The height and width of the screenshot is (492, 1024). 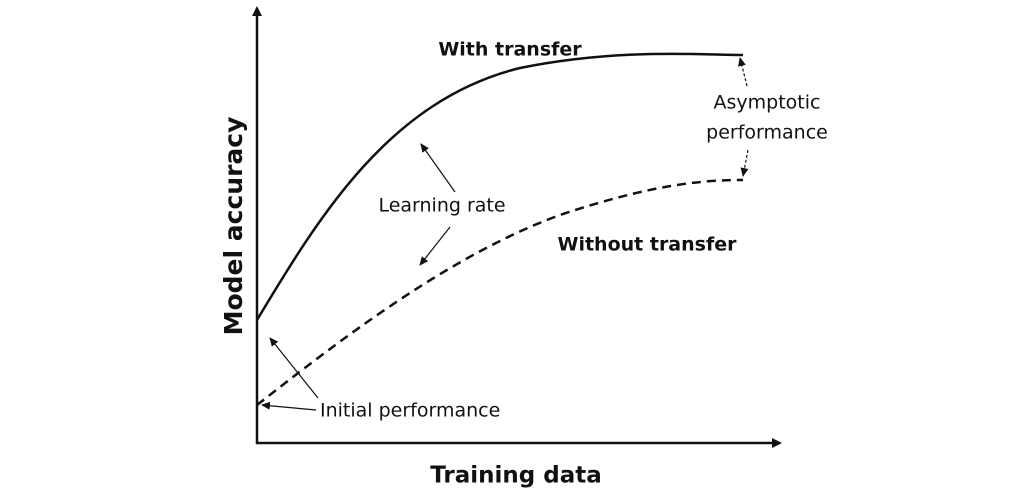 What do you see at coordinates (441, 206) in the screenshot?
I see `annotation: Learning rate` at bounding box center [441, 206].